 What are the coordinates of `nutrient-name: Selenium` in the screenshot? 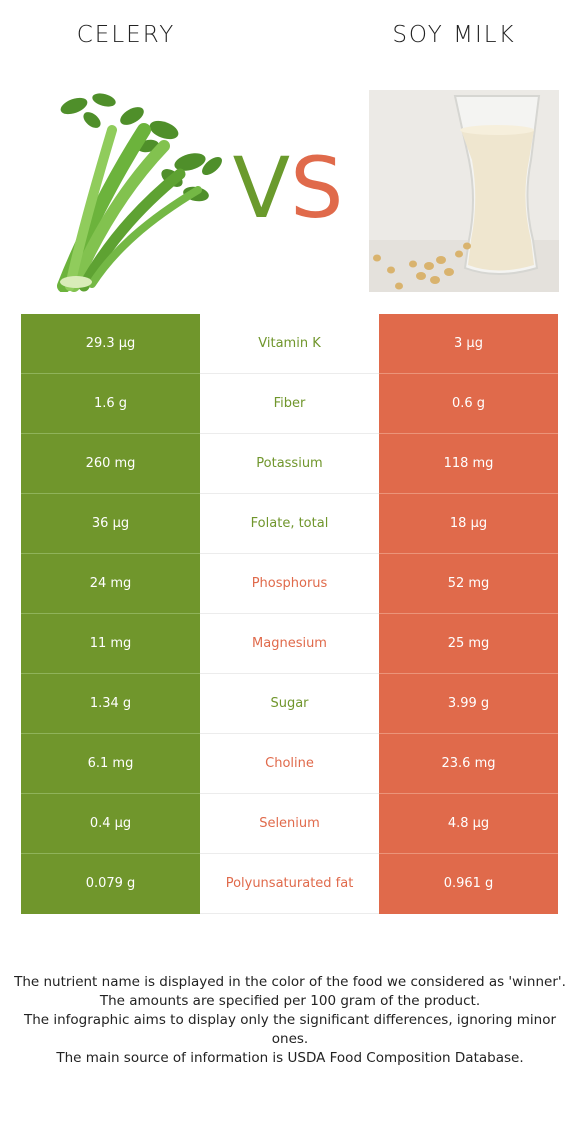 It's located at (289, 823).